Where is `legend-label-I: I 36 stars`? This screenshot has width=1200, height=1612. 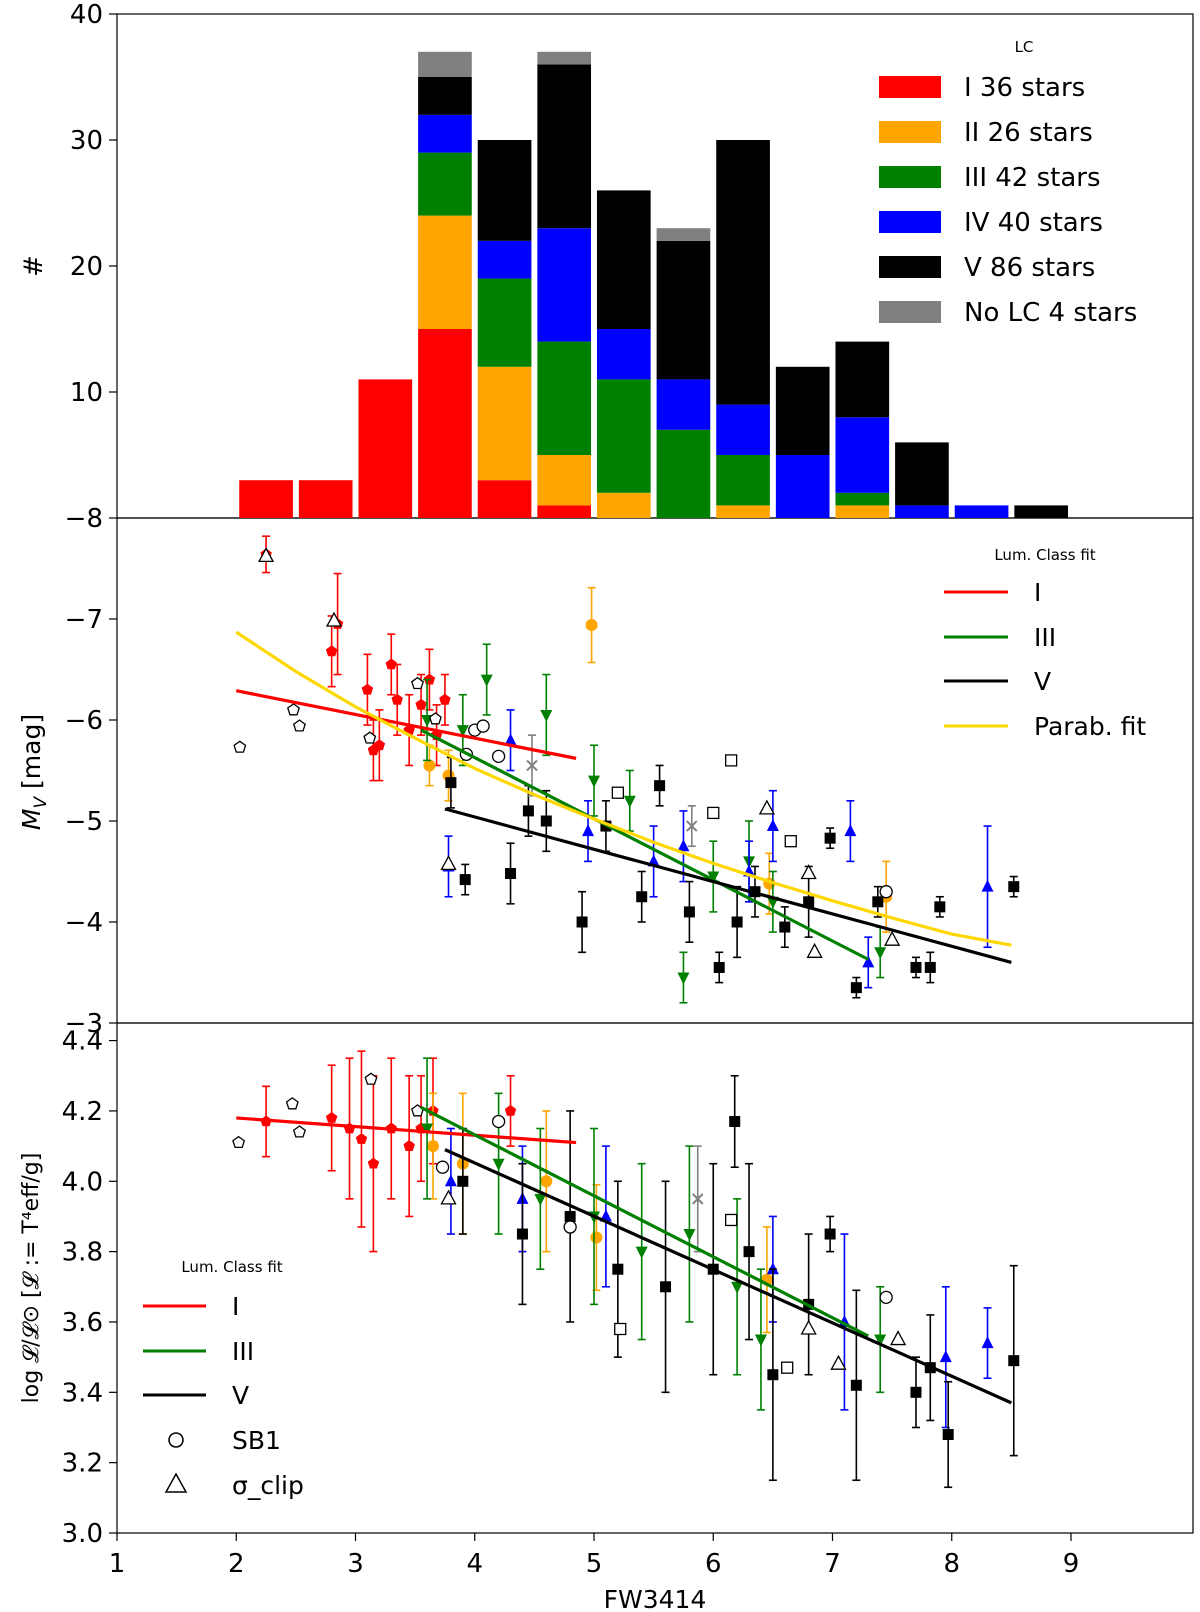 legend-label-I: I 36 stars is located at coordinates (1024, 88).